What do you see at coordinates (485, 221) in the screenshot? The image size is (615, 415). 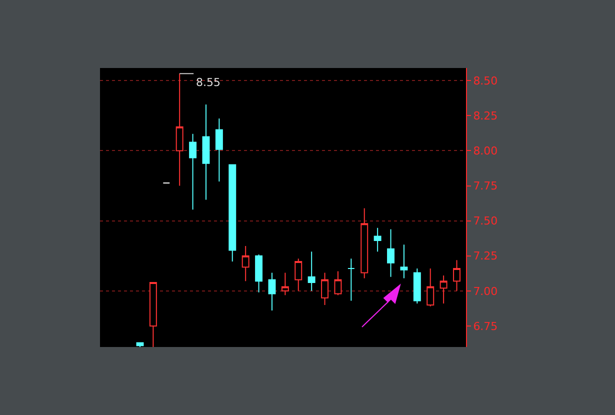 I see `y-tick-label: 7.50` at bounding box center [485, 221].